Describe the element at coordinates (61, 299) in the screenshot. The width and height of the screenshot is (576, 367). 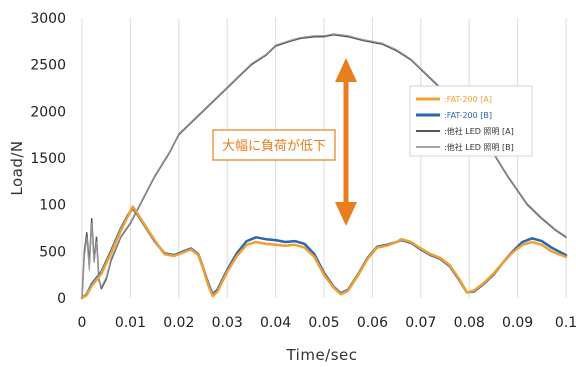
I see `y-tick-label: 0` at that location.